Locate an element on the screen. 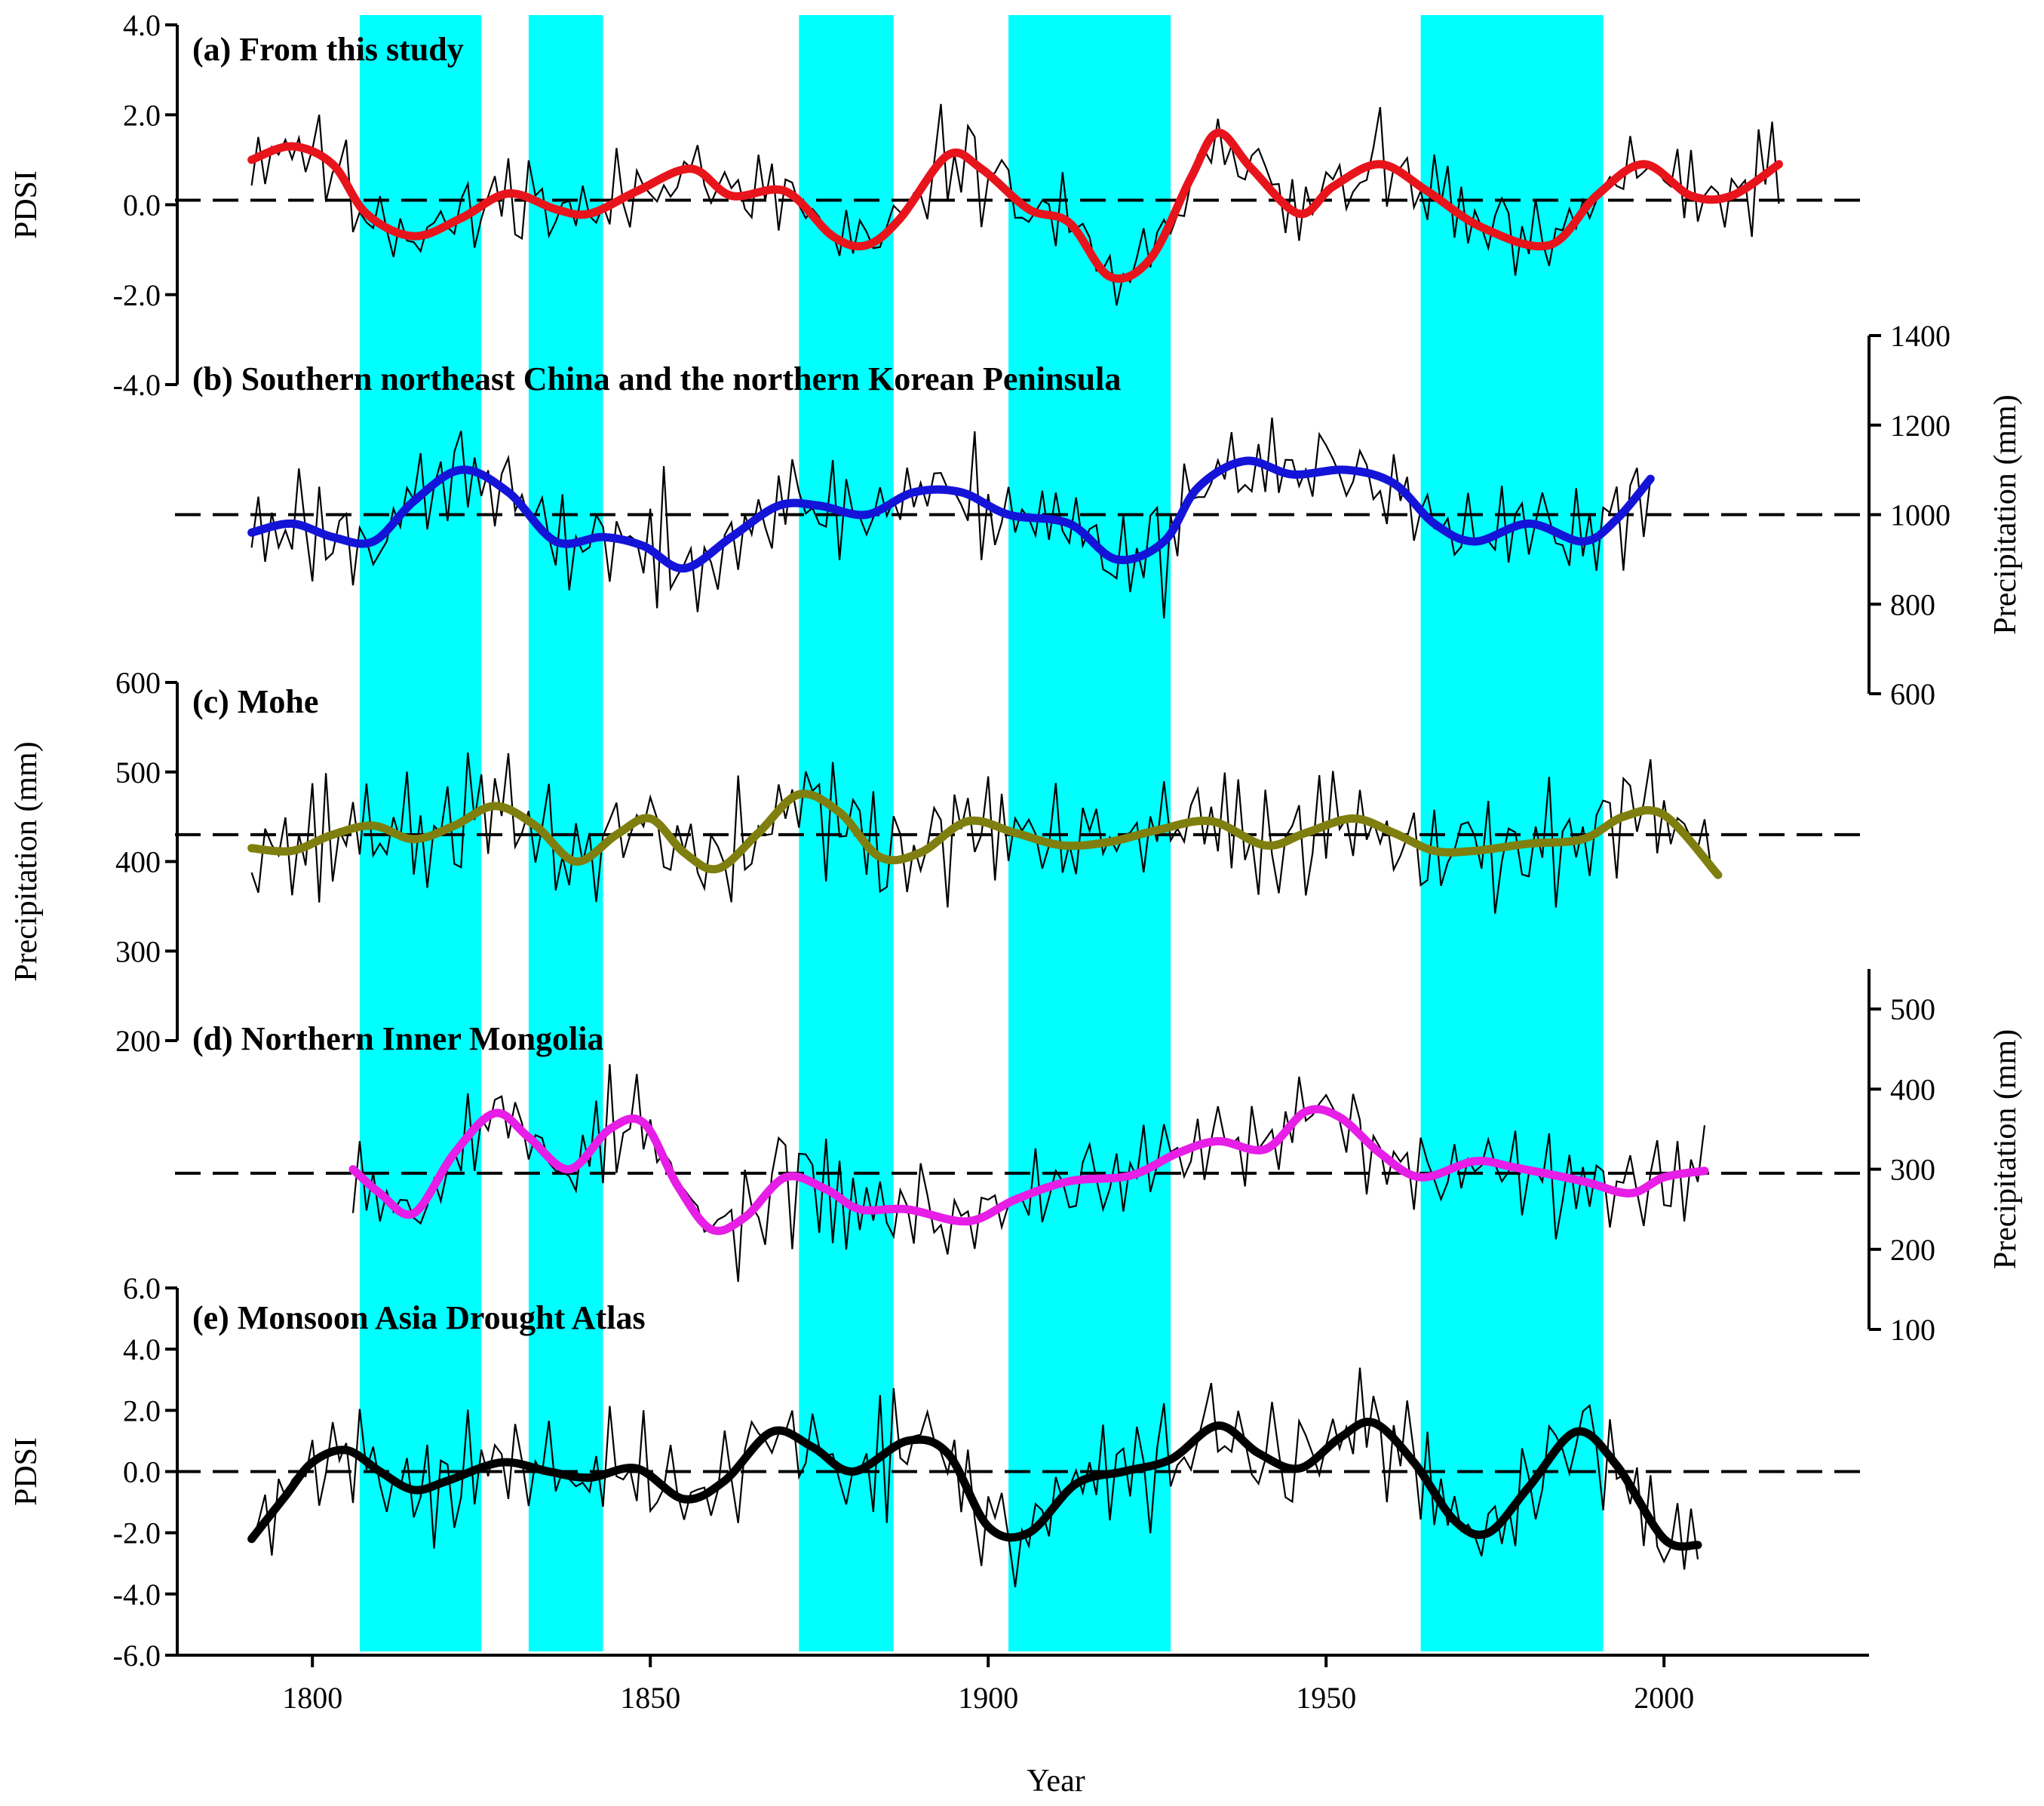 The height and width of the screenshot is (1806, 2044). panel-c-y-tick-label: 500 is located at coordinates (138, 773).